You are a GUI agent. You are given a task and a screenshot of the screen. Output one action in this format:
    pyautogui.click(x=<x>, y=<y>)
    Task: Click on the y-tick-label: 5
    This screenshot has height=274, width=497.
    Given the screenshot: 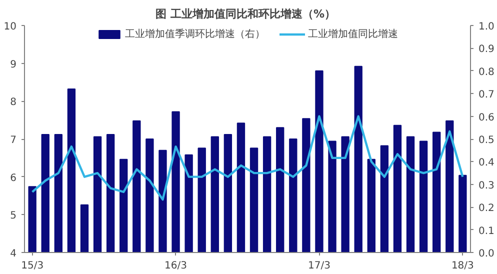 What is the action you would take?
    pyautogui.click(x=13, y=216)
    